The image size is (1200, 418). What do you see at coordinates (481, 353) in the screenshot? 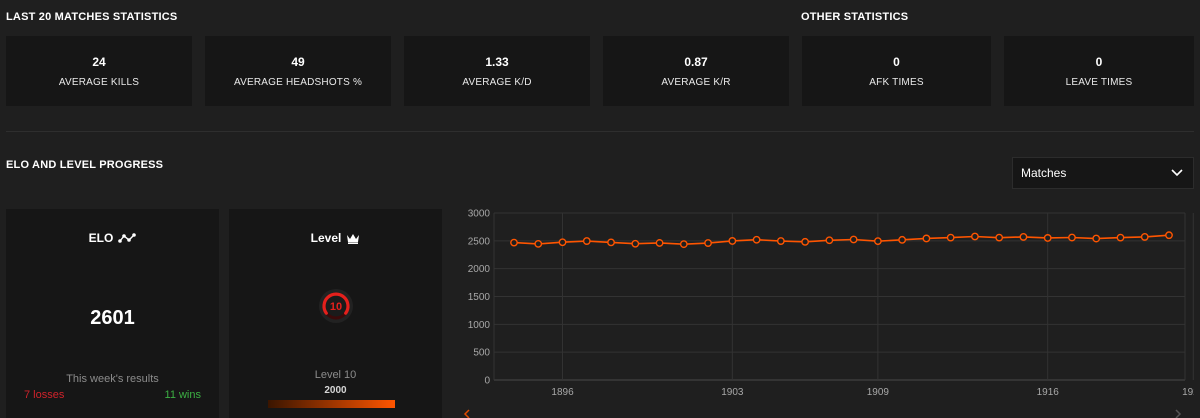
I see `chart-y-tick-label: 500` at bounding box center [481, 353].